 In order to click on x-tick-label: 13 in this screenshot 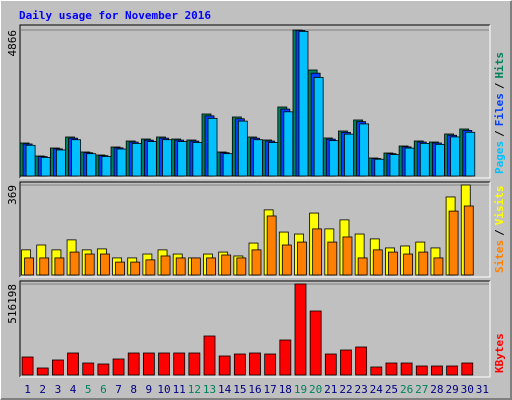, I will do `click(209, 389)`.